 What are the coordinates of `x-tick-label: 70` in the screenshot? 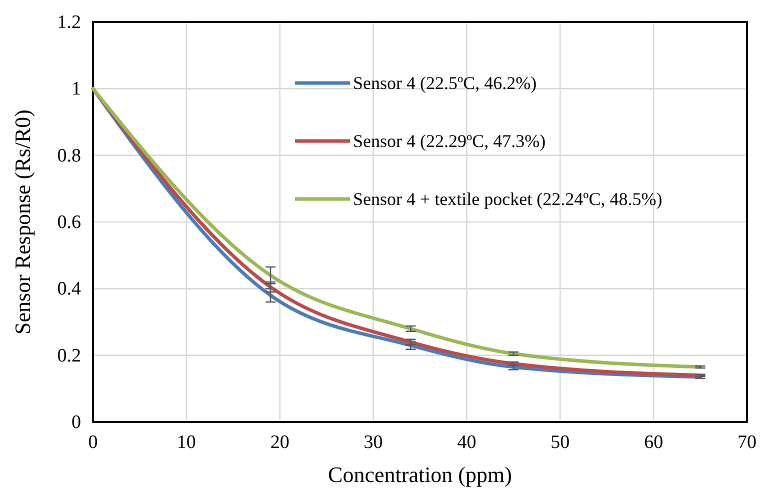 It's located at (747, 442).